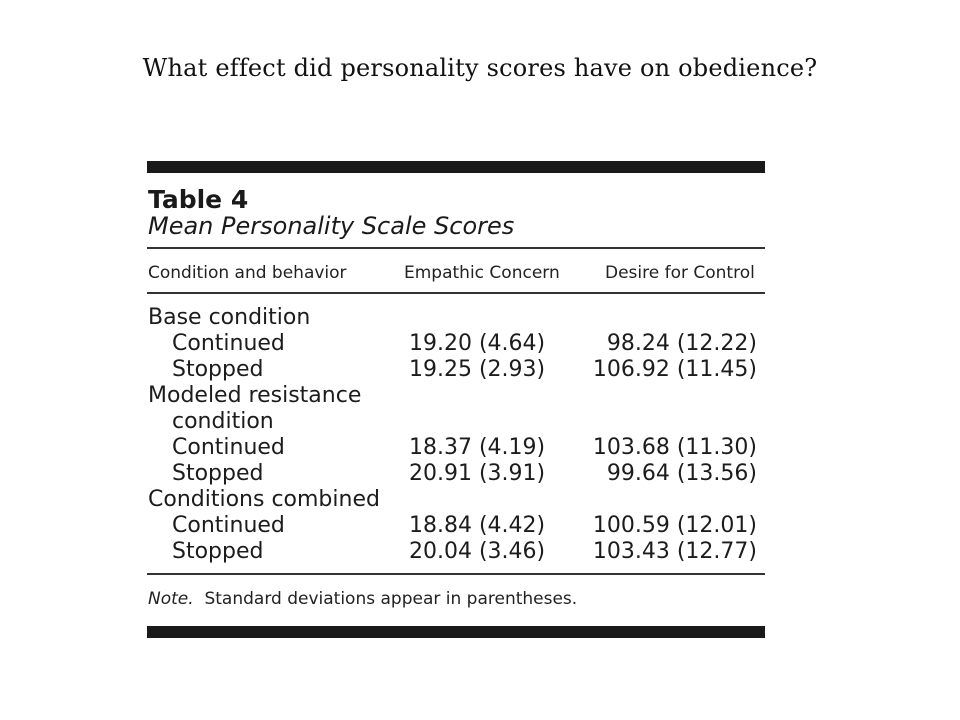 This screenshot has width=960, height=720. I want to click on table-row: Continued 18.37 (4.19) 103.68 (11.30), so click(456, 448).